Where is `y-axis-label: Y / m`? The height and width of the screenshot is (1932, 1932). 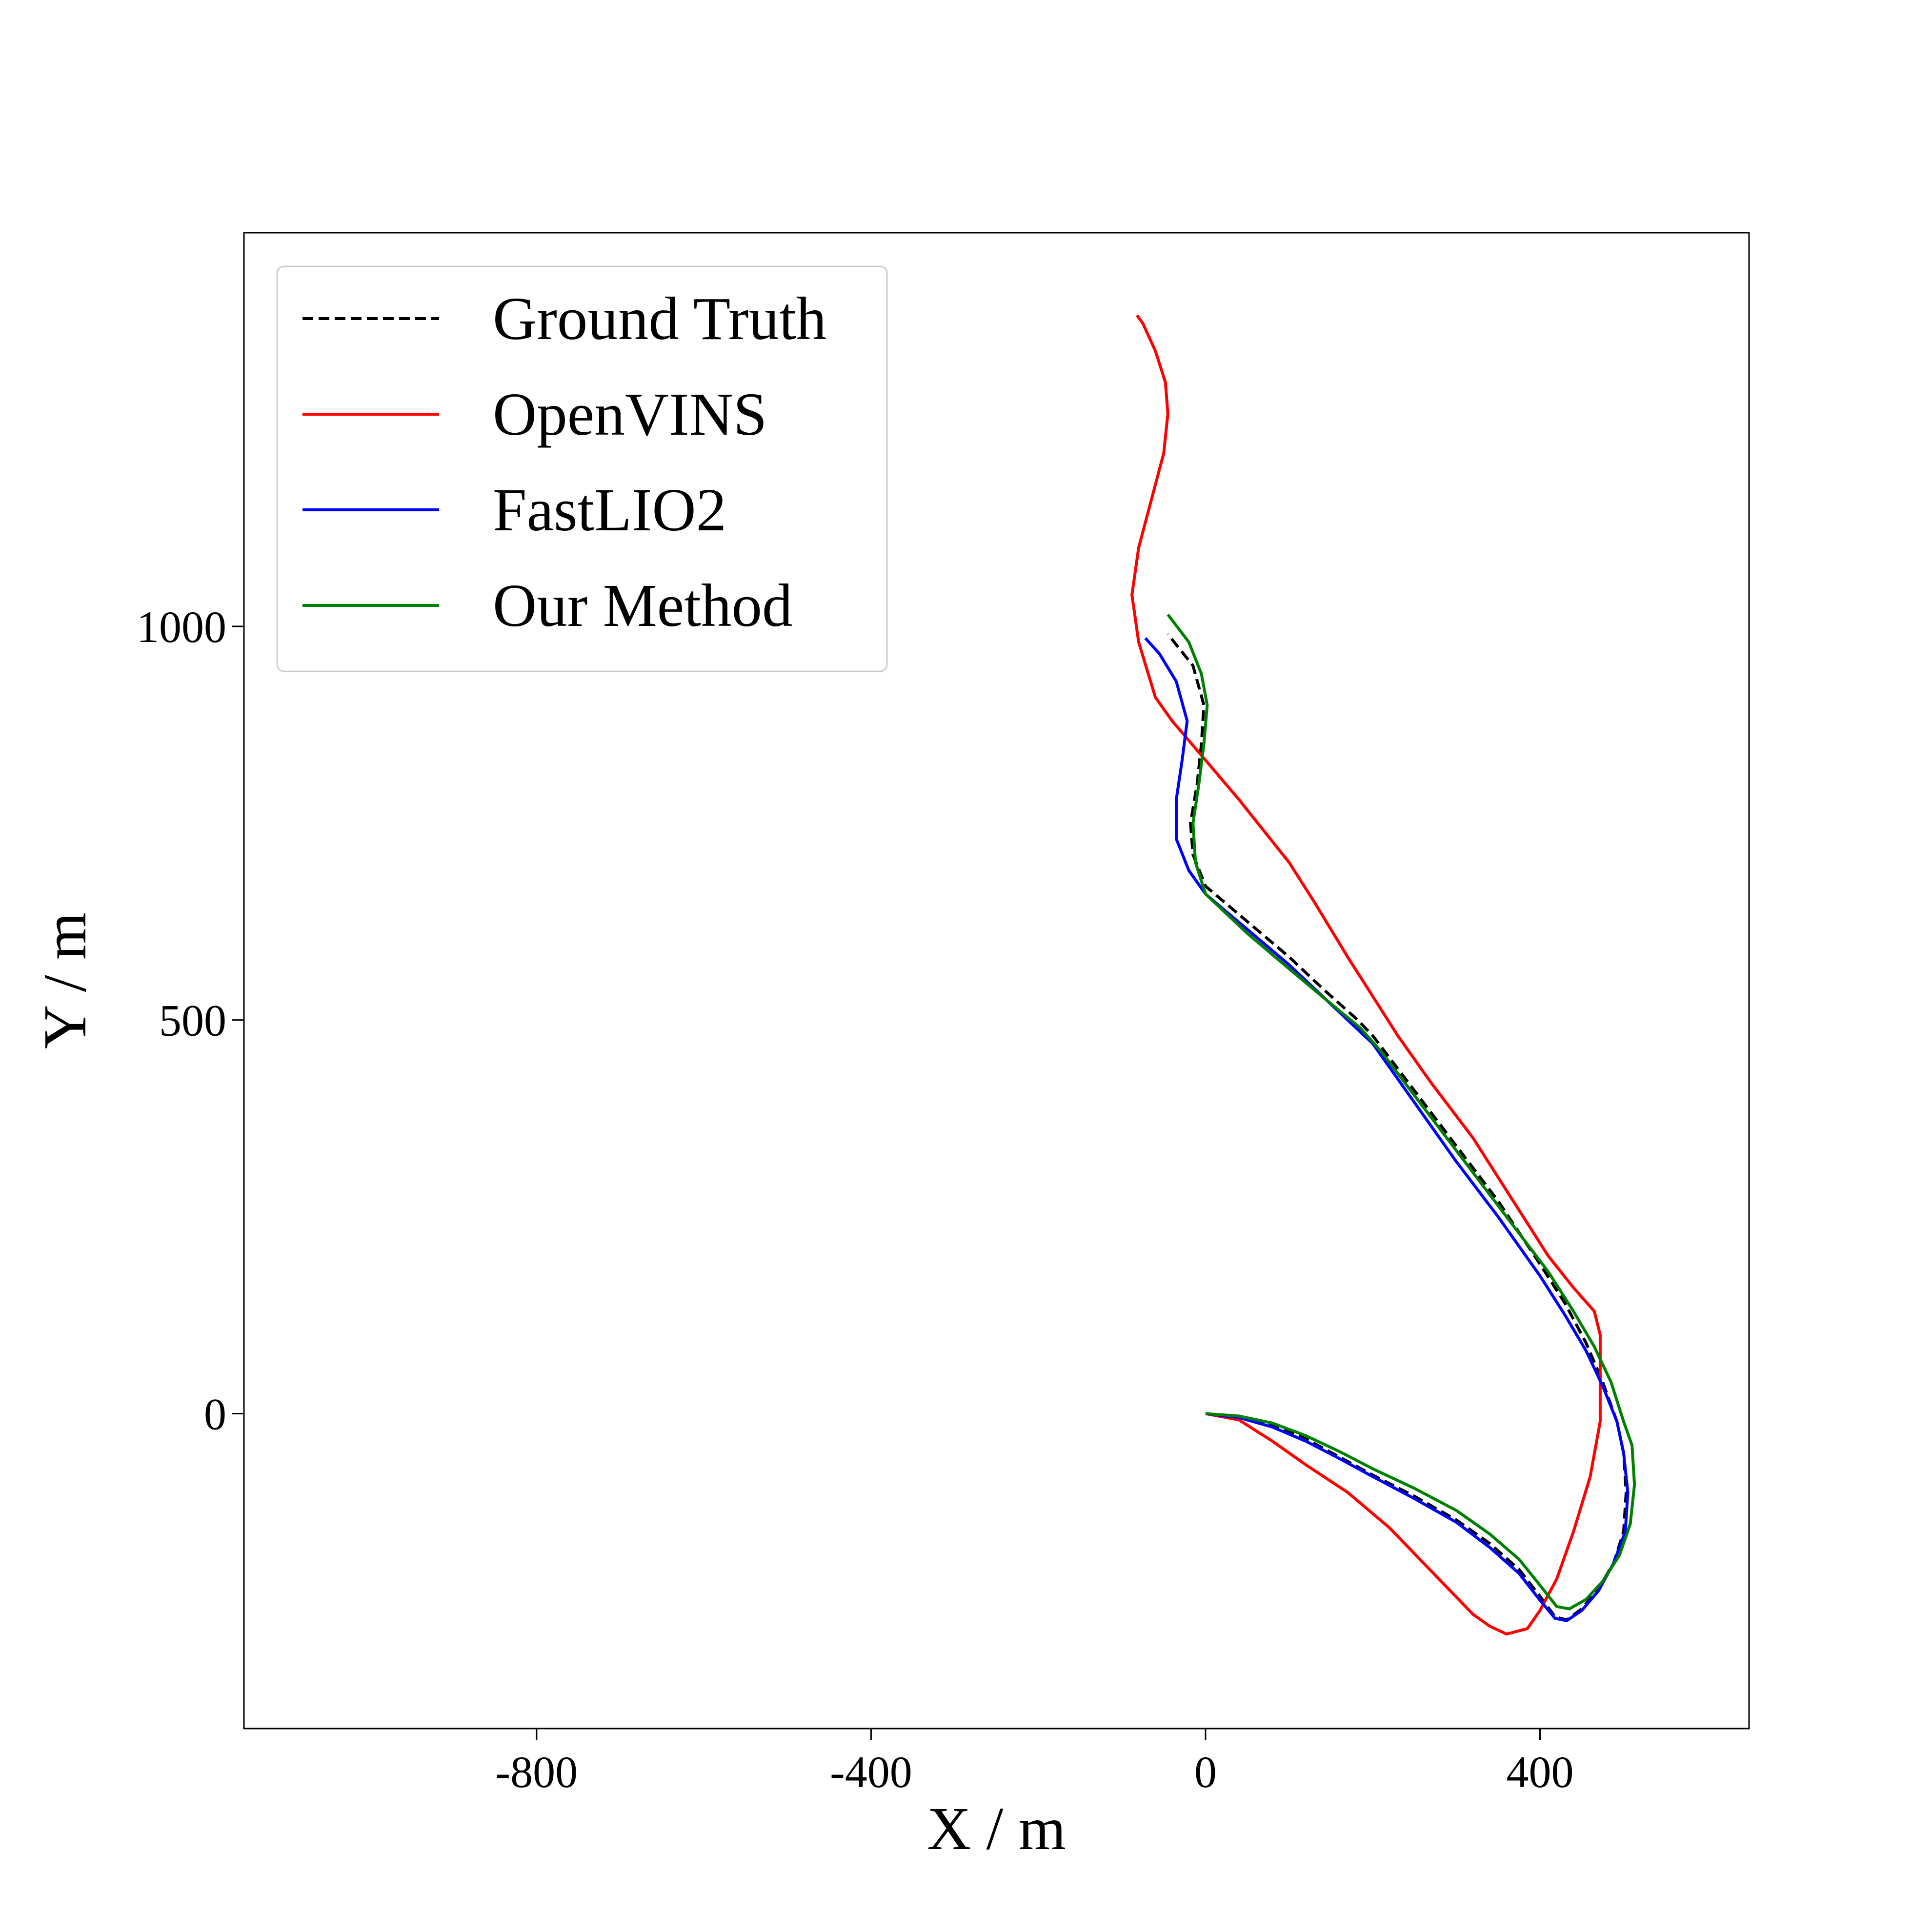 y-axis-label: Y / m is located at coordinates (65, 980).